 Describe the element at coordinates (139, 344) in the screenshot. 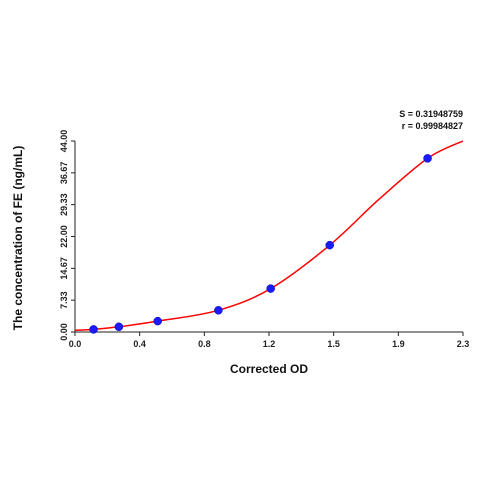

I see `x-tick-label: 0.4` at that location.